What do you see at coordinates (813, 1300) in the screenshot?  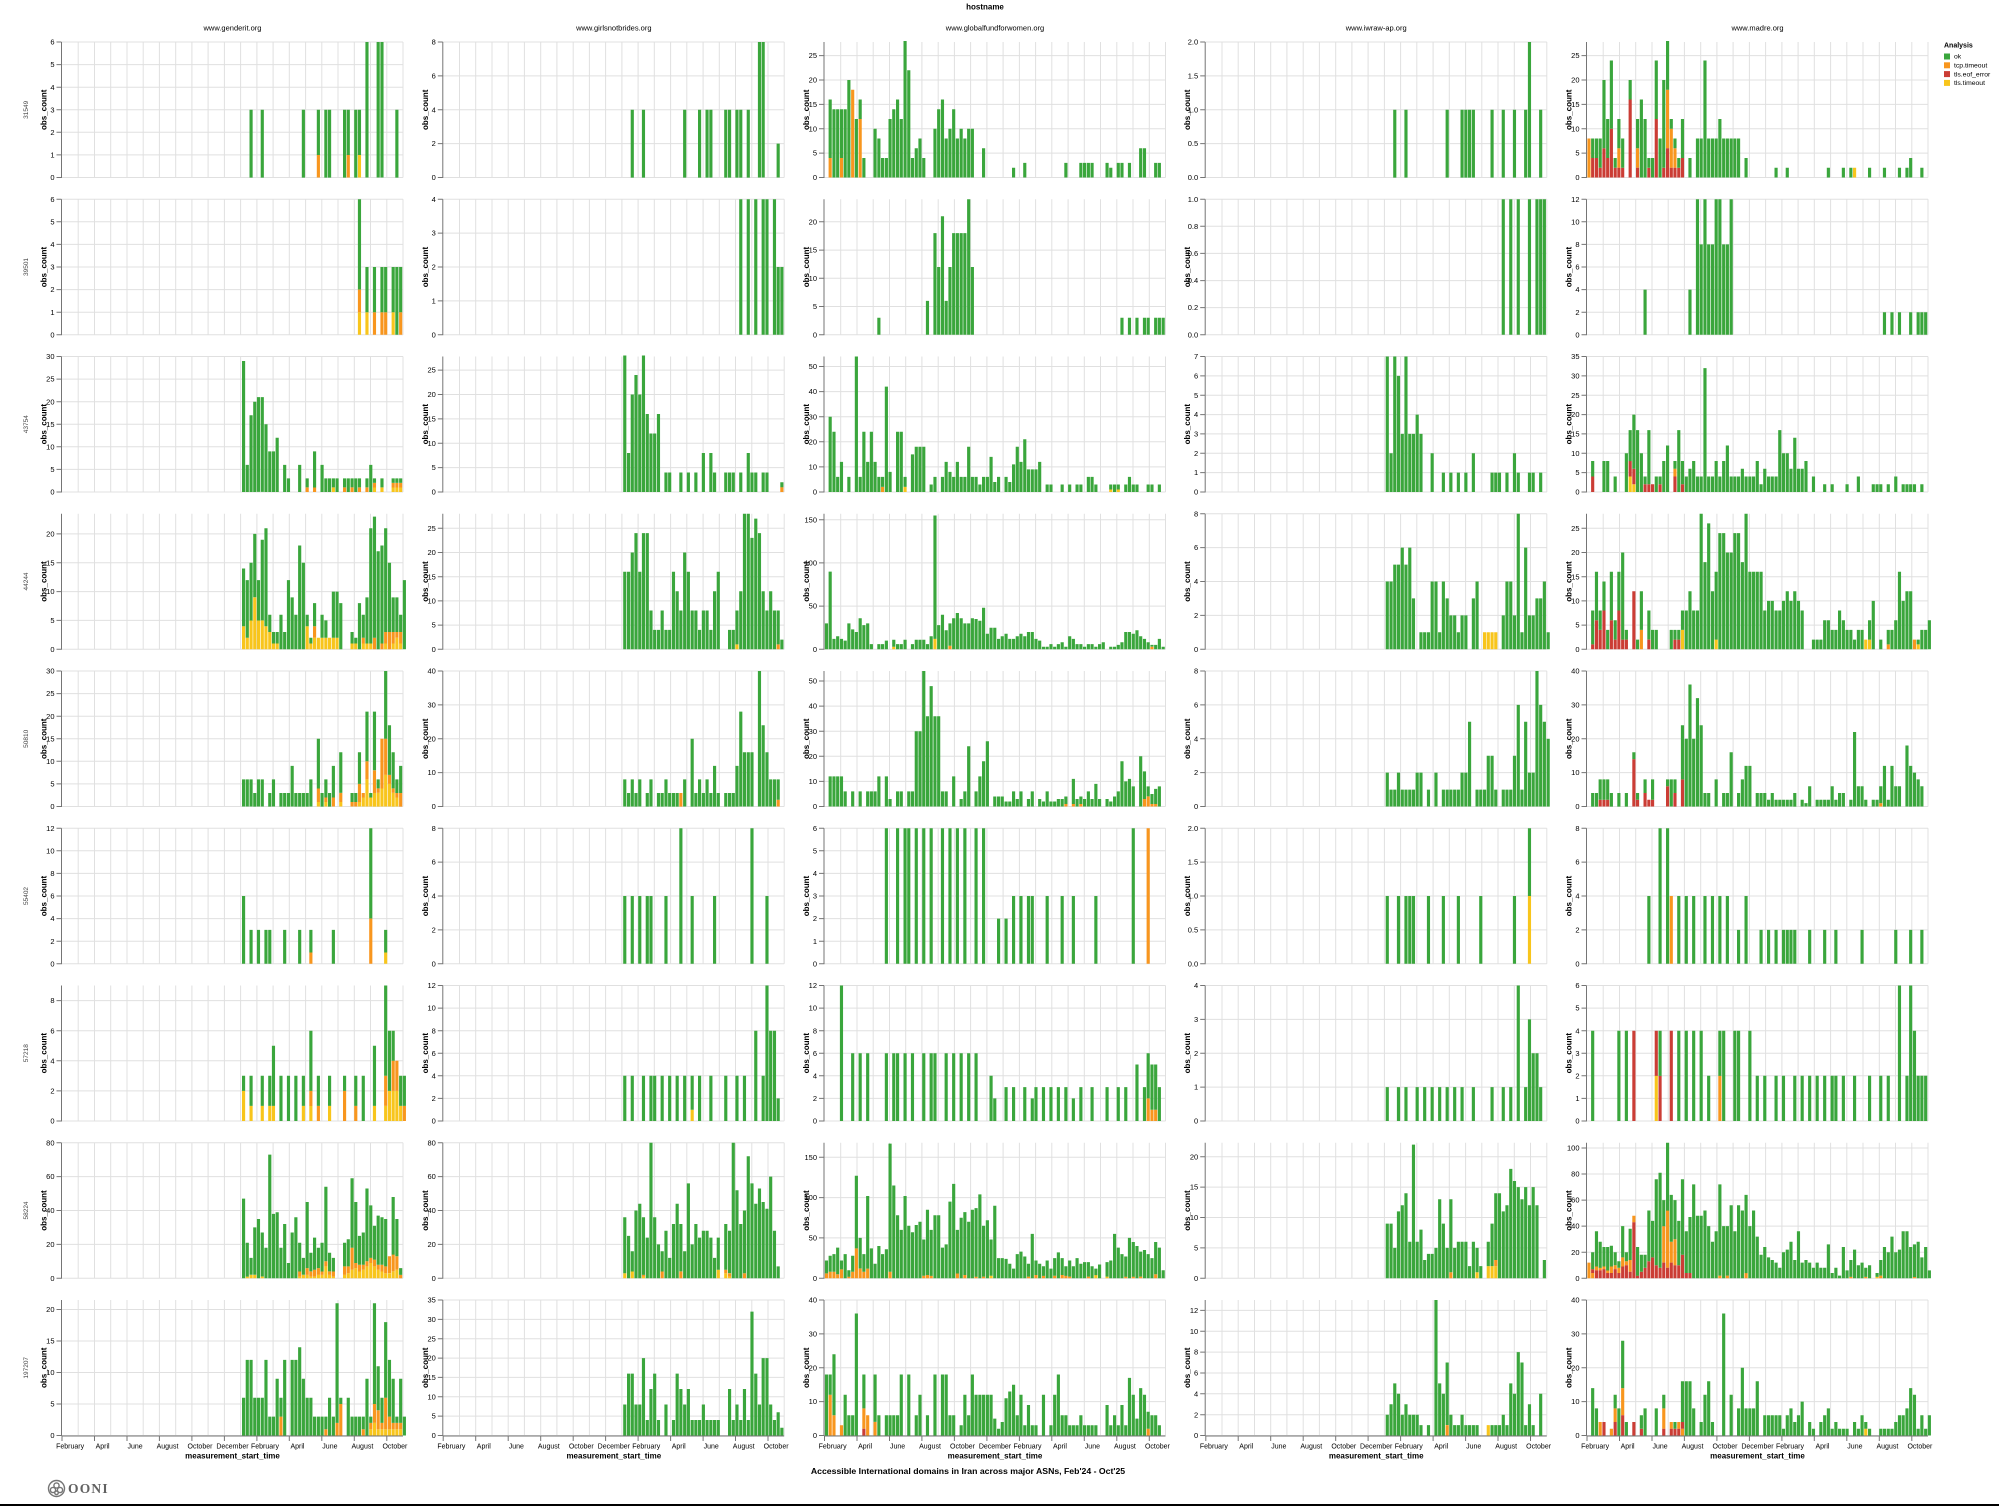 I see `svg-text: 40` at bounding box center [813, 1300].